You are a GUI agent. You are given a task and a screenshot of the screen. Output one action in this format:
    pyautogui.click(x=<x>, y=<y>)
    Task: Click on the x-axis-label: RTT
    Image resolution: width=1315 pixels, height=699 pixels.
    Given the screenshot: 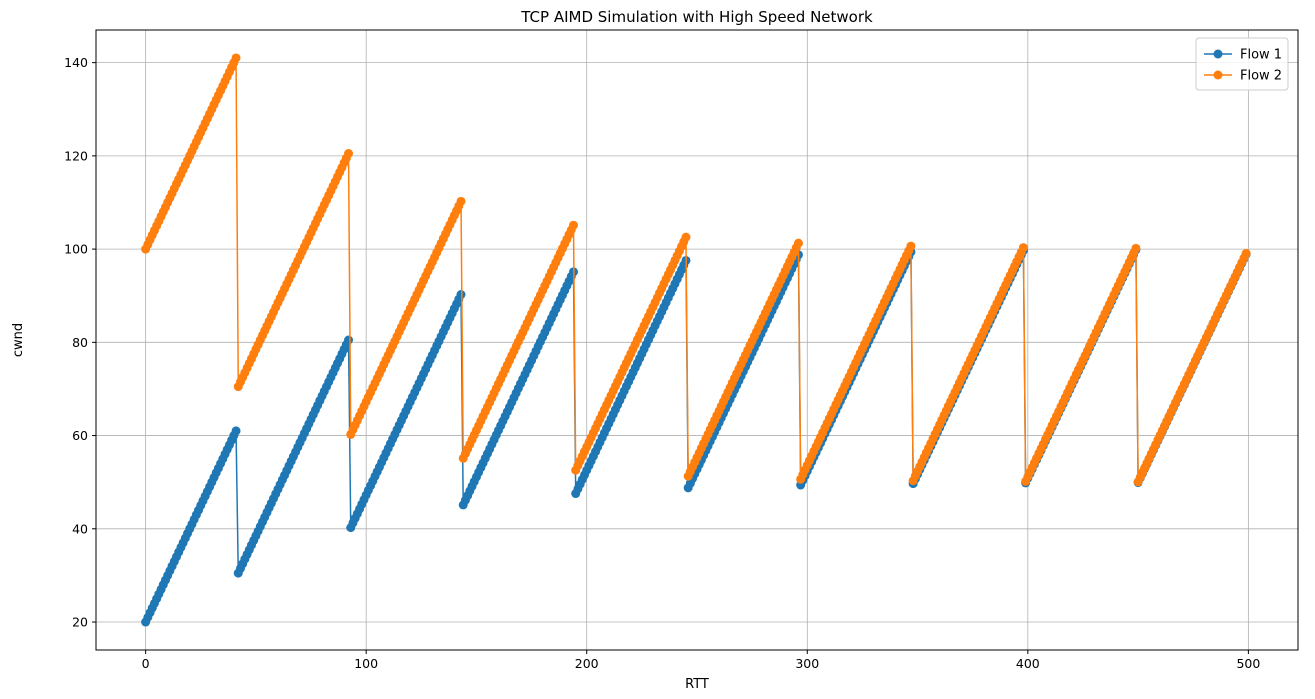 What is the action you would take?
    pyautogui.click(x=697, y=684)
    